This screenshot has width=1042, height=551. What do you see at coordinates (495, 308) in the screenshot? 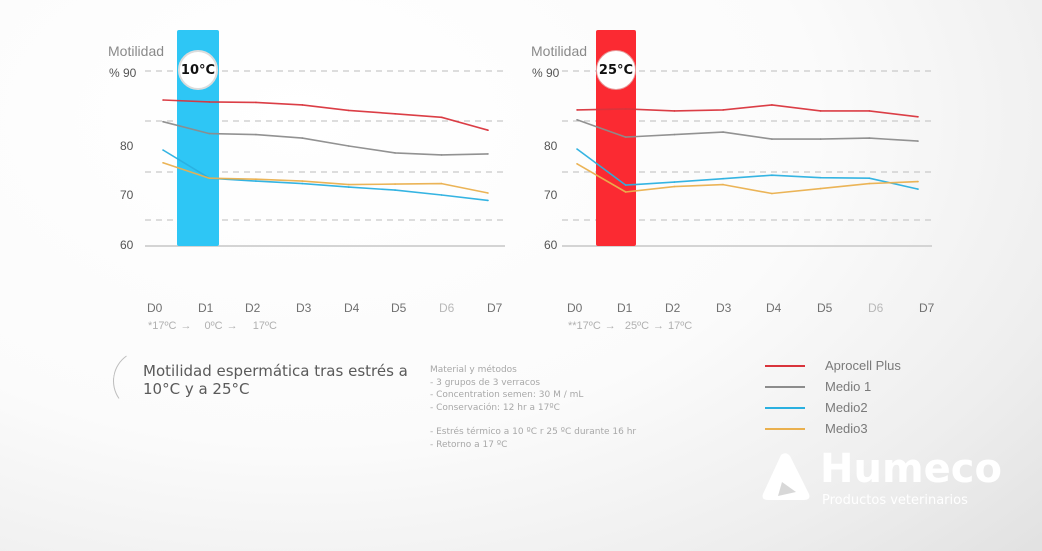
I see `left-x-tick-label: D7` at bounding box center [495, 308].